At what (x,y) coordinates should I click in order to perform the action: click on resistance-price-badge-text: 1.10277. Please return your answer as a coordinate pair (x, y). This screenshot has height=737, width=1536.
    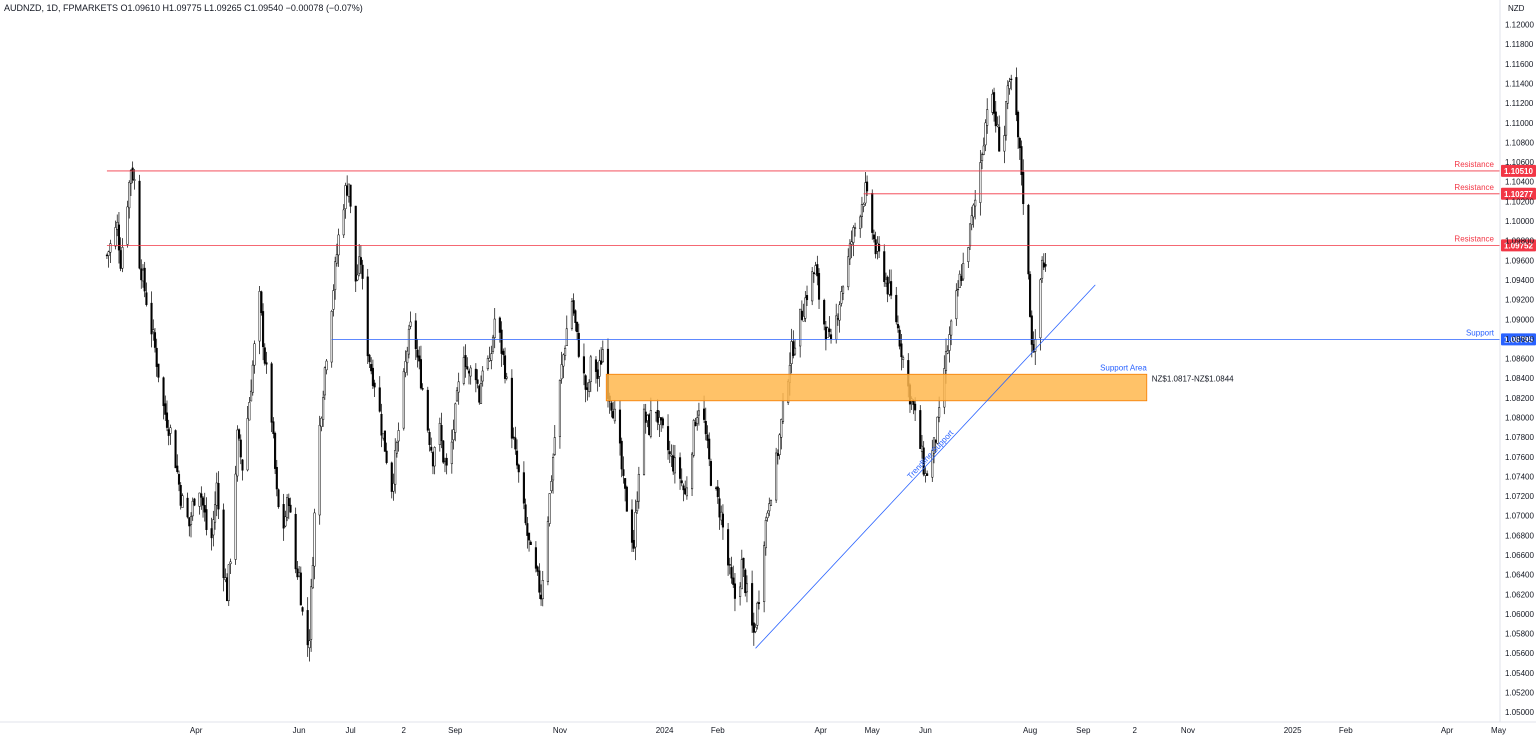
    Looking at the image, I should click on (1518, 194).